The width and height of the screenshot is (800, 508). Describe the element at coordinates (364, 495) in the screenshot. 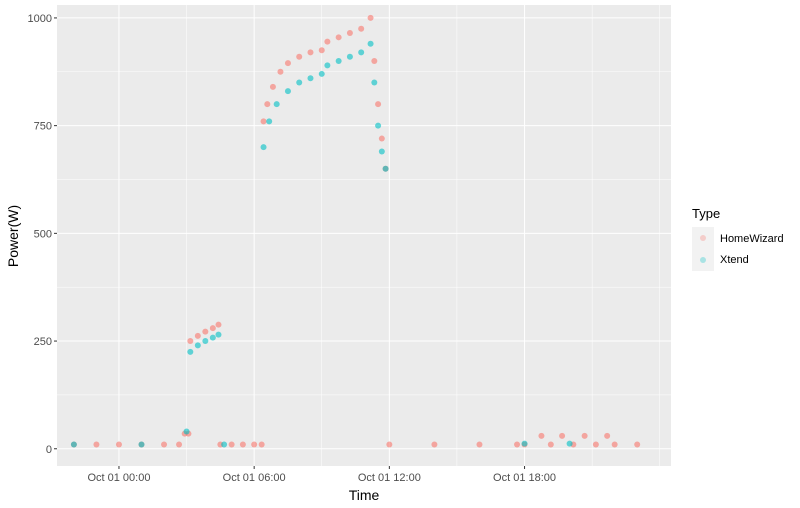

I see `x-axis-title: Time` at that location.